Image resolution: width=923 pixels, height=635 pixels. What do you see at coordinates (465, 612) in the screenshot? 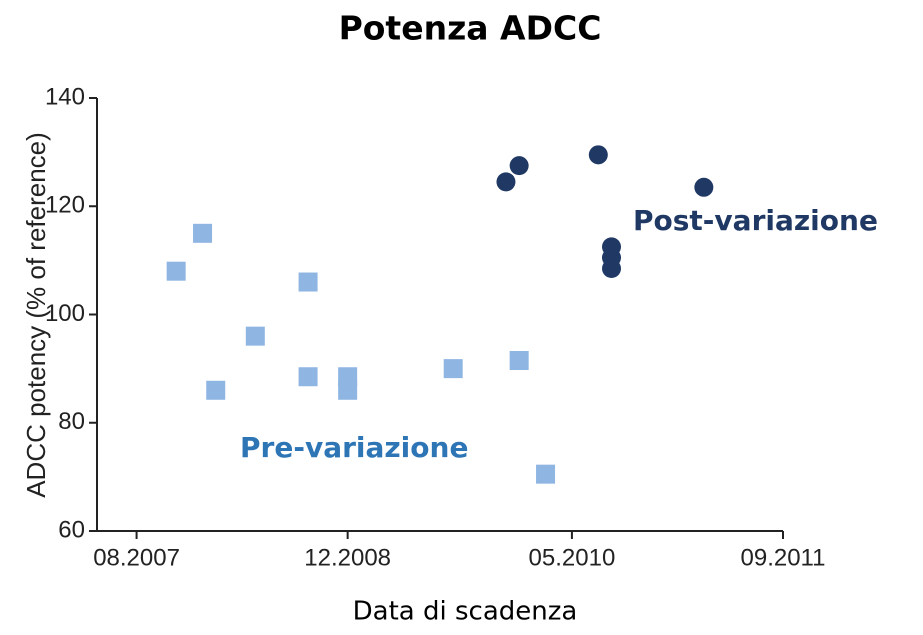
I see `x-axis-label: Data di scadenza` at bounding box center [465, 612].